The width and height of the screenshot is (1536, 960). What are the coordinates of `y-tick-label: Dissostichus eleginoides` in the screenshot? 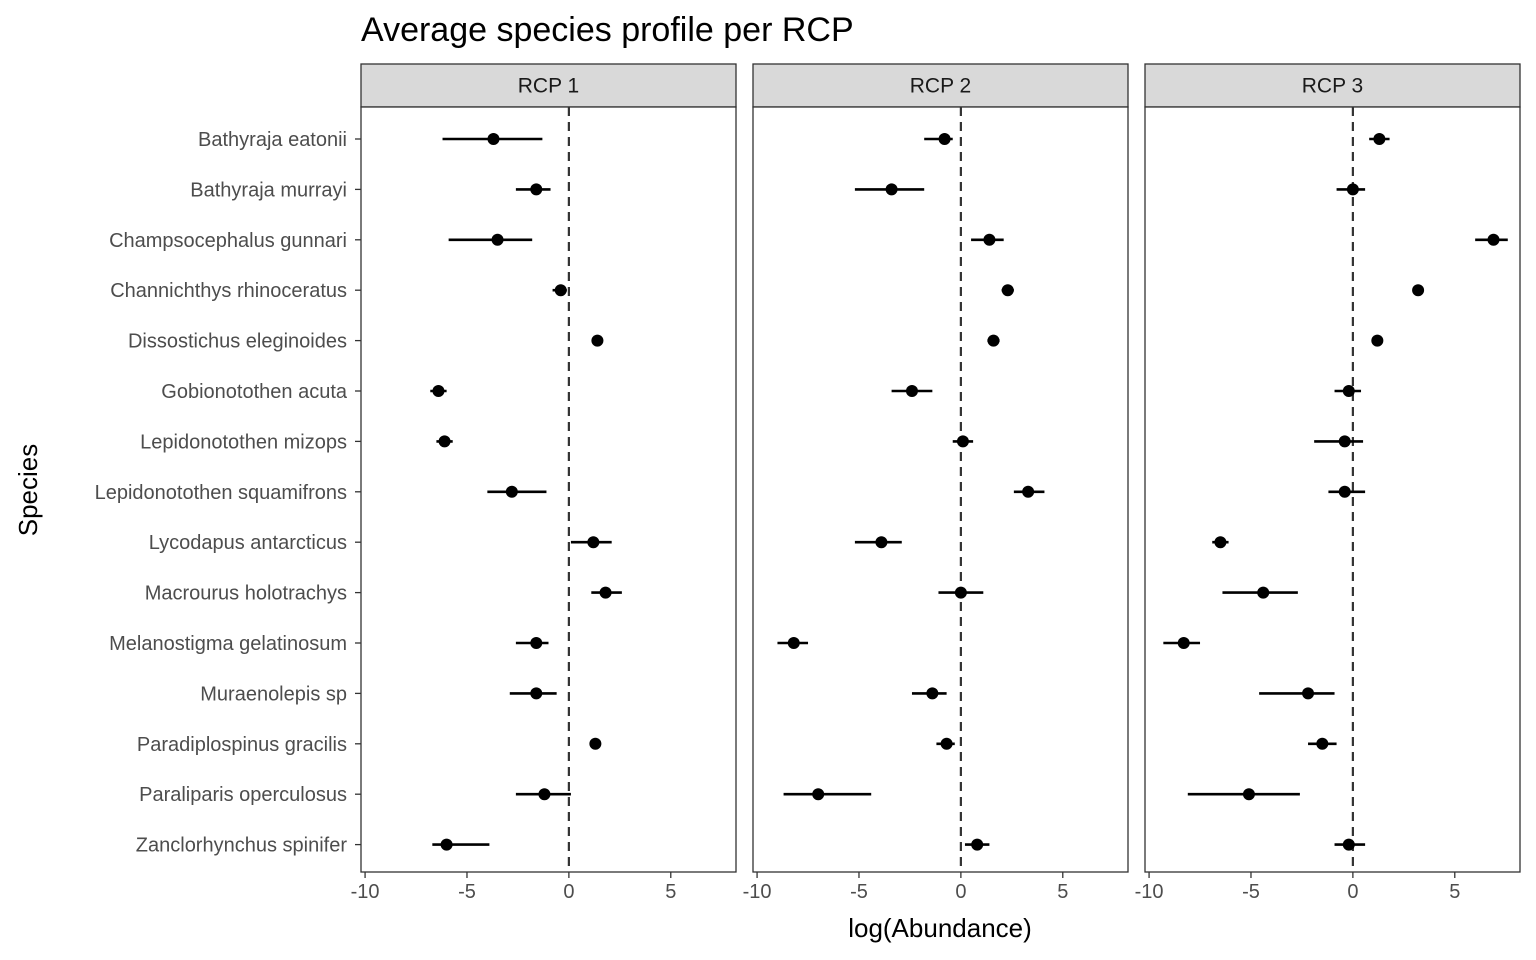 It's located at (237, 342).